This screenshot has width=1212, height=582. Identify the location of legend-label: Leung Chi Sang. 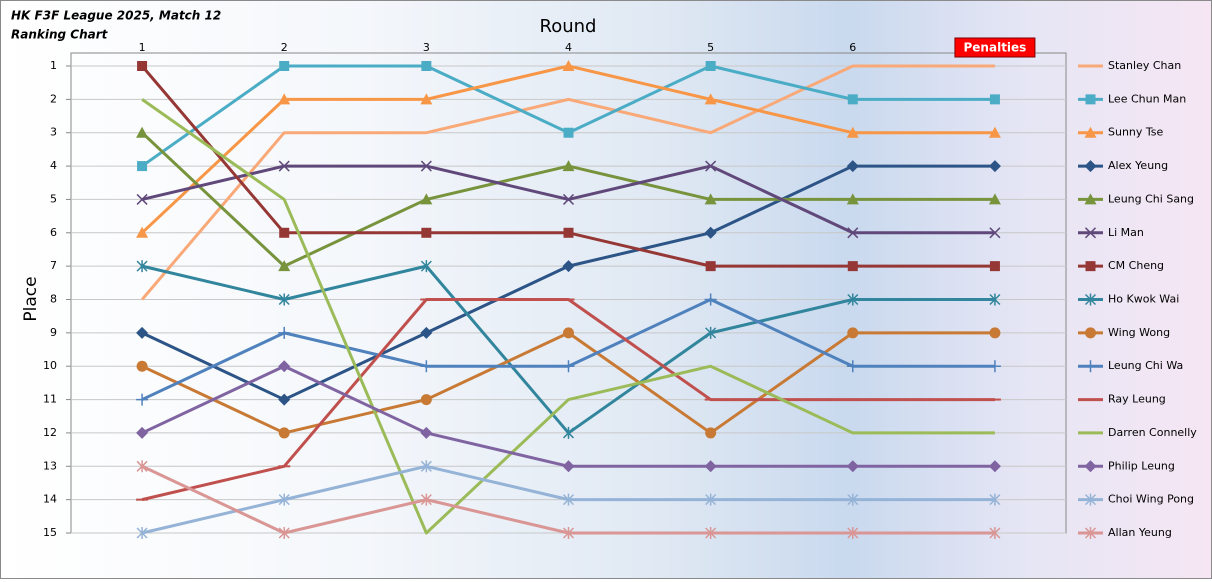
(1151, 198).